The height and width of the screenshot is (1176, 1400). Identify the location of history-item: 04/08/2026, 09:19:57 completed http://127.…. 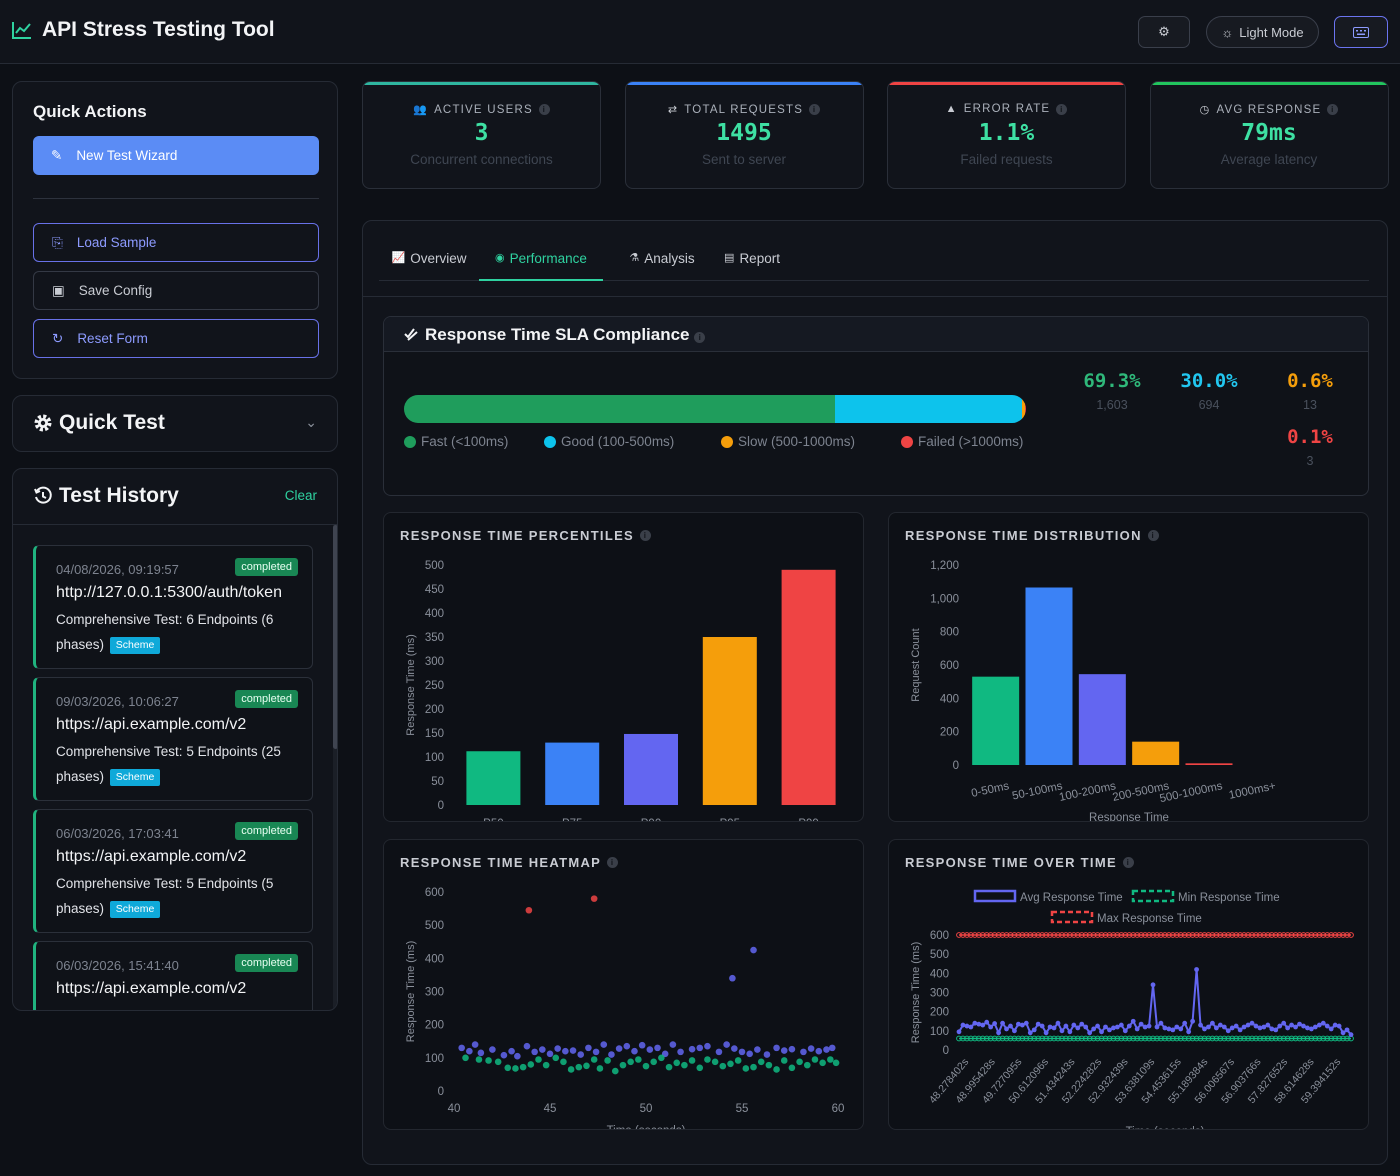
(173, 607).